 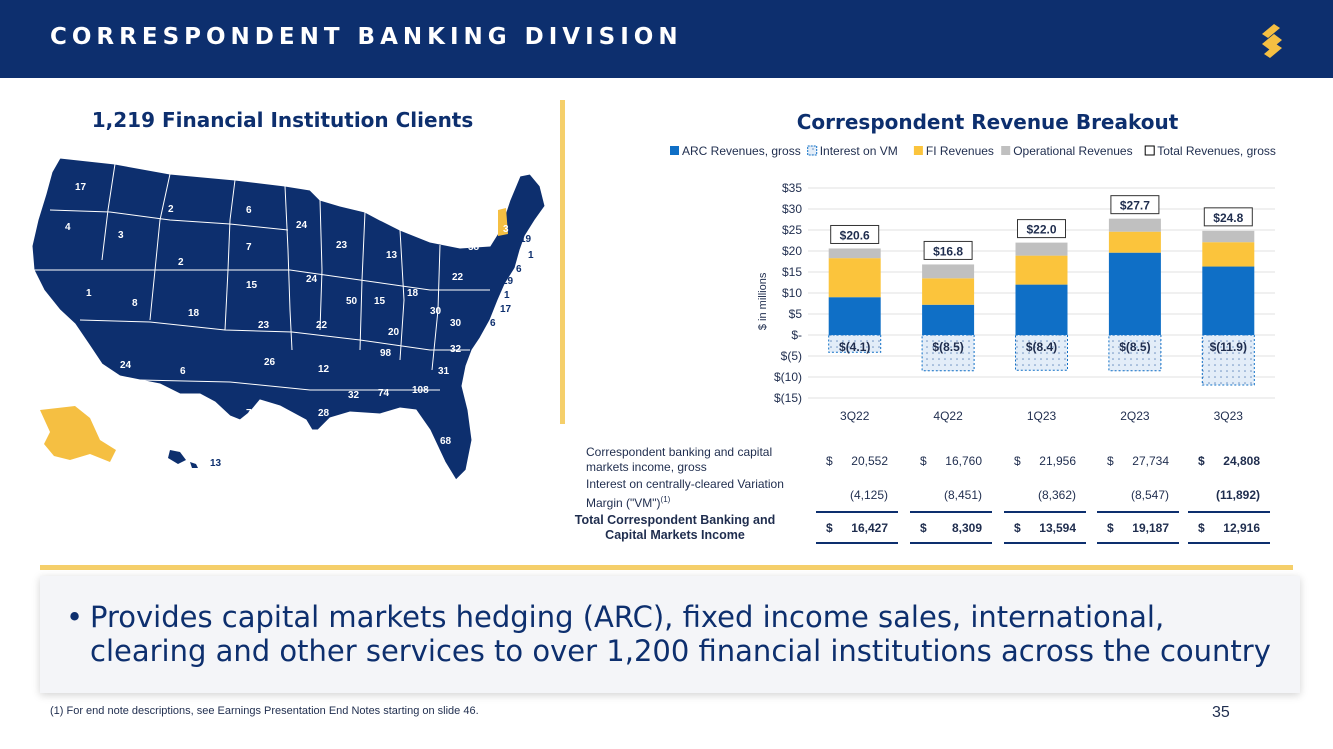 I want to click on legend-label: ARC Revenues, gross, so click(x=741, y=151).